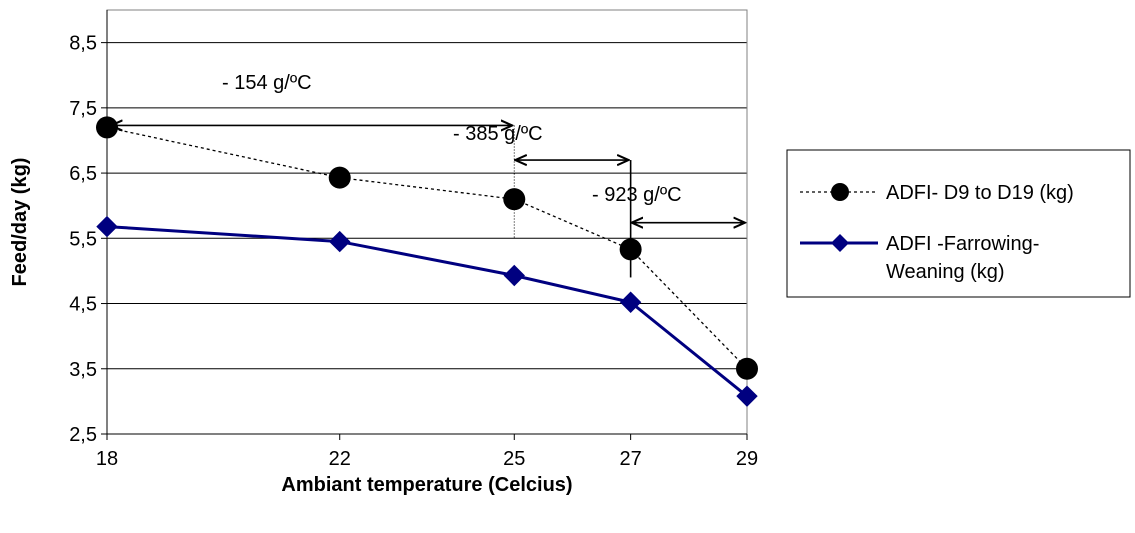 The width and height of the screenshot is (1135, 533). I want to click on y-tick-label: 3,5, so click(83, 370).